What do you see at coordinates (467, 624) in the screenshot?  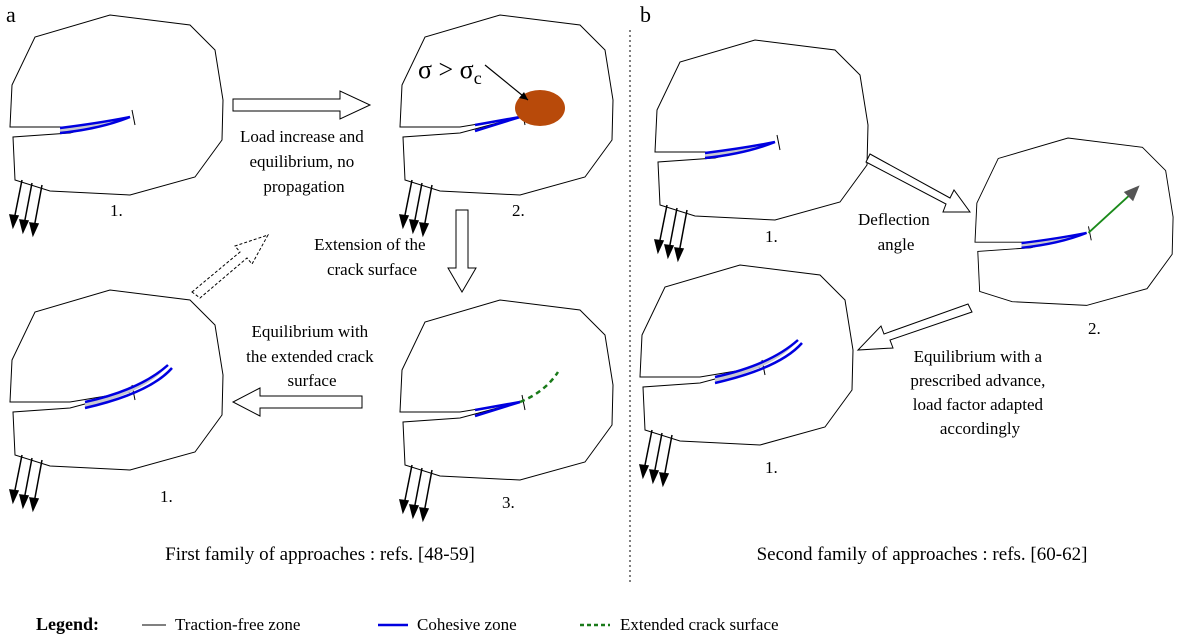 I see `legend-item: Cohesive zone` at bounding box center [467, 624].